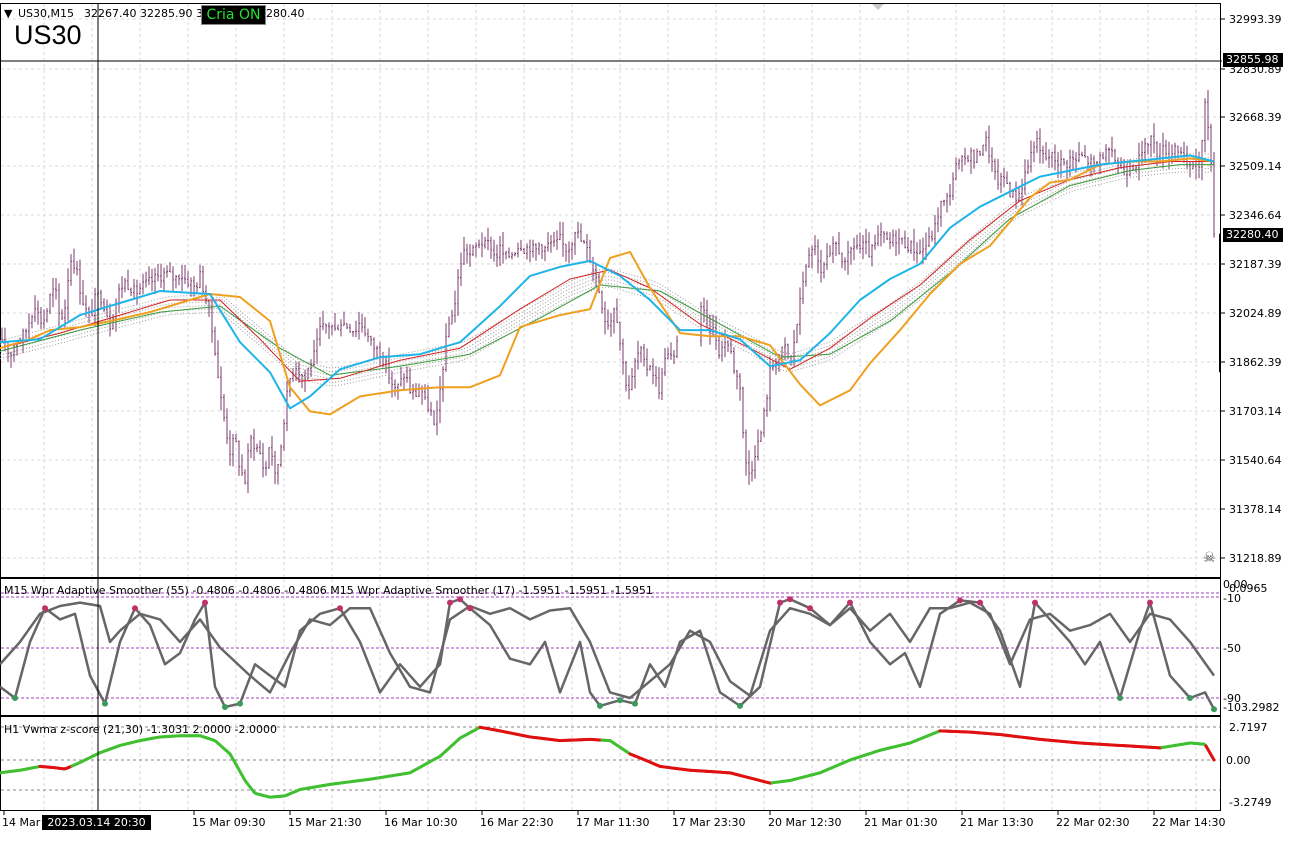 This screenshot has height=841, width=1309. What do you see at coordinates (1213, 758) in the screenshot?
I see `zscore-segment` at bounding box center [1213, 758].